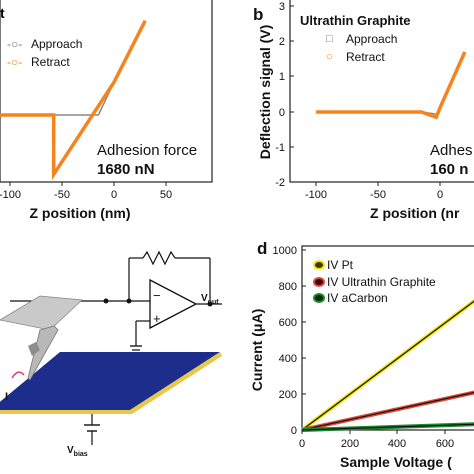  Describe the element at coordinates (387, 411) in the screenshot. I see `iv-graphite-line` at that location.